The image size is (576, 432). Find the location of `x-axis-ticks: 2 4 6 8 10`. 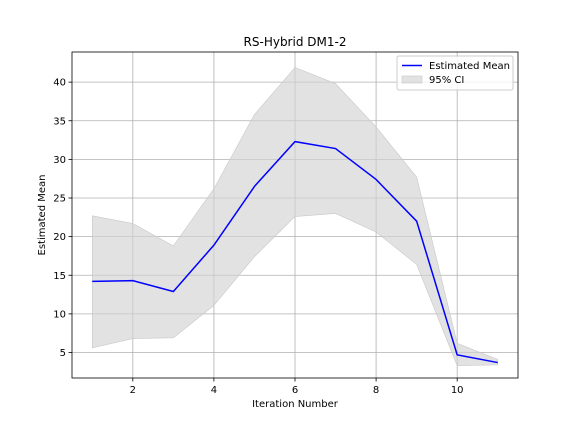

x-axis-ticks: 2 4 6 8 10 is located at coordinates (297, 387).